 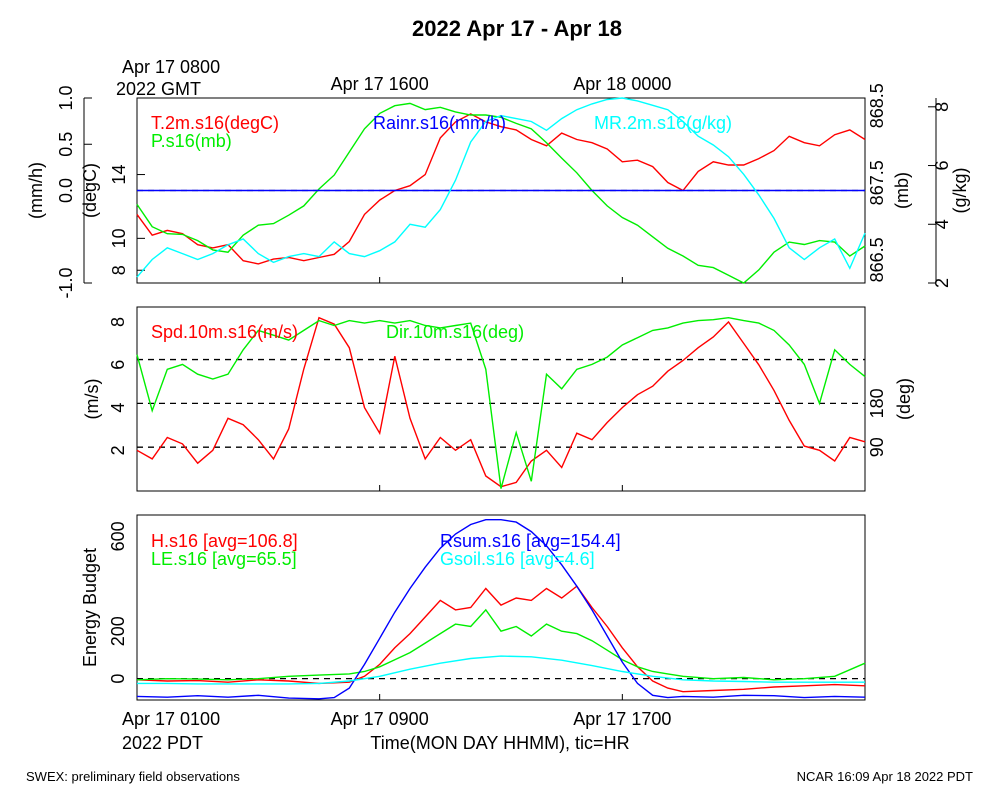 I want to click on pres-tick-label: 868.5, so click(x=877, y=105).